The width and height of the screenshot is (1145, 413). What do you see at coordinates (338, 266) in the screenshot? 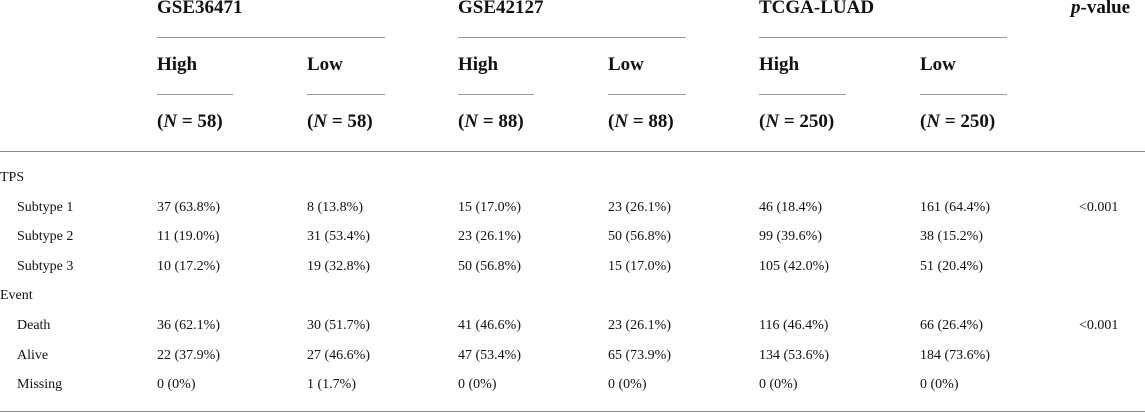
I see `table-cell: 19 (32.8%)` at bounding box center [338, 266].